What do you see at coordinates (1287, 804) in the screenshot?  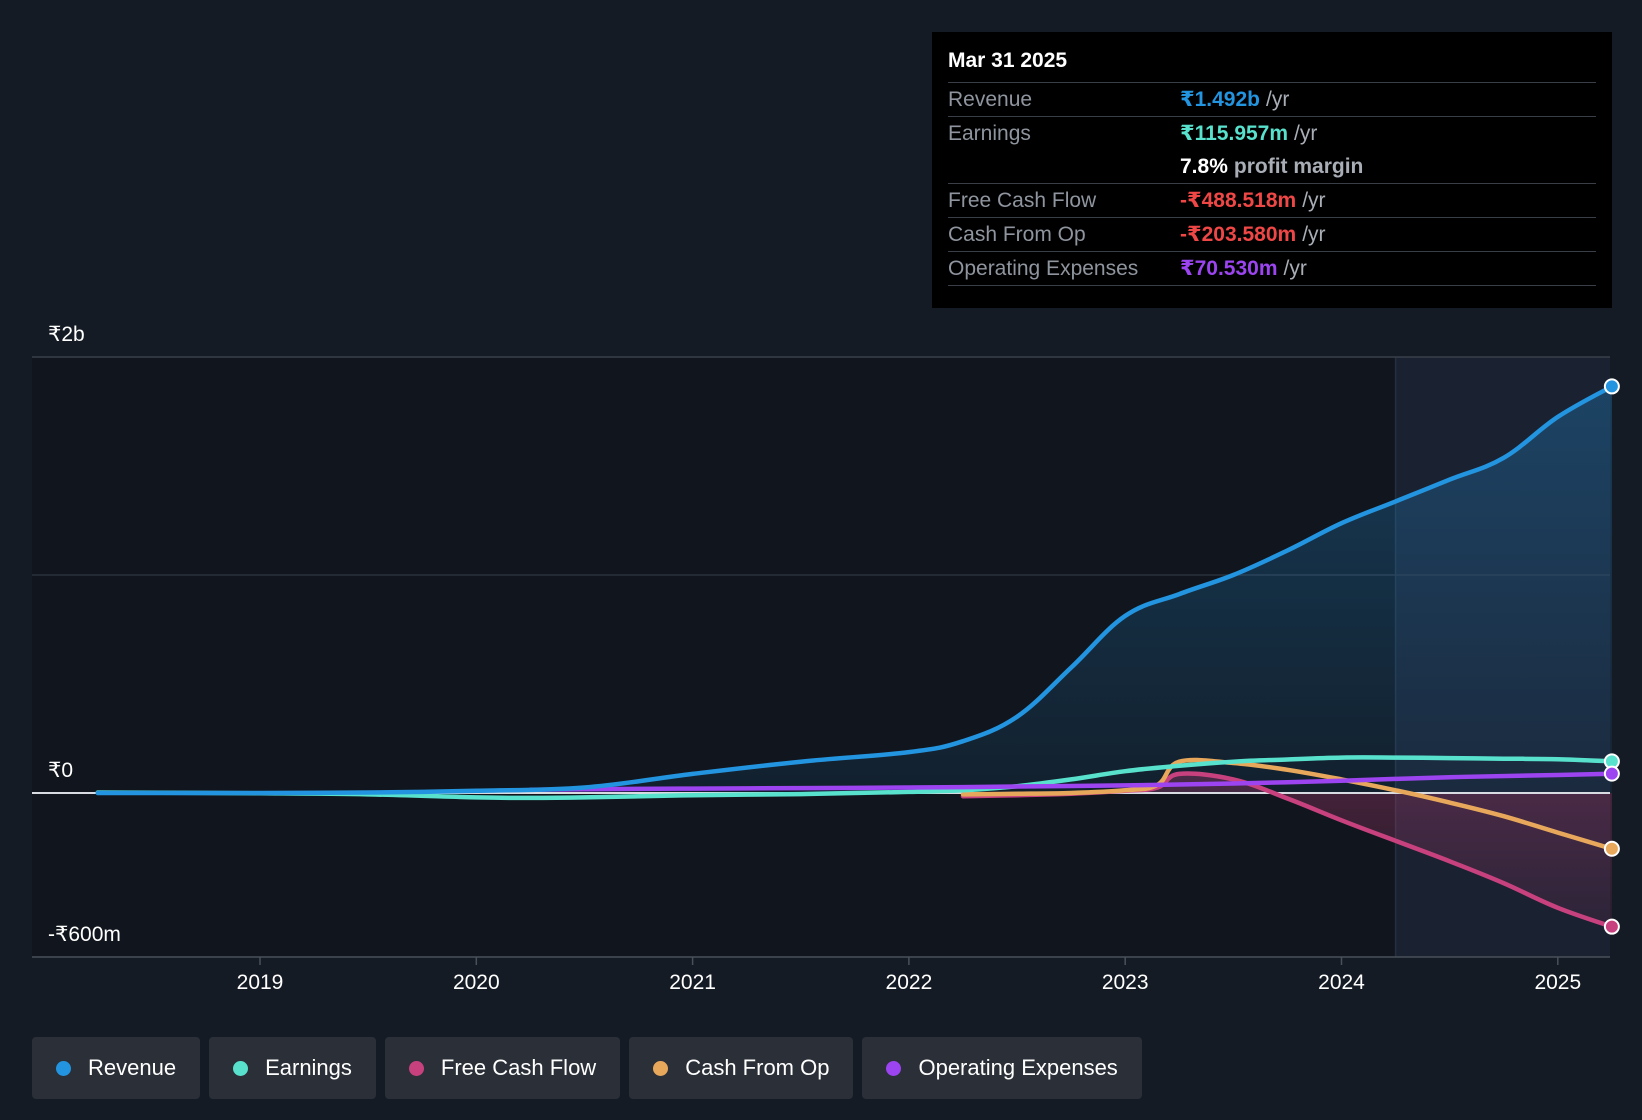 I see `series-line-cfo` at bounding box center [1287, 804].